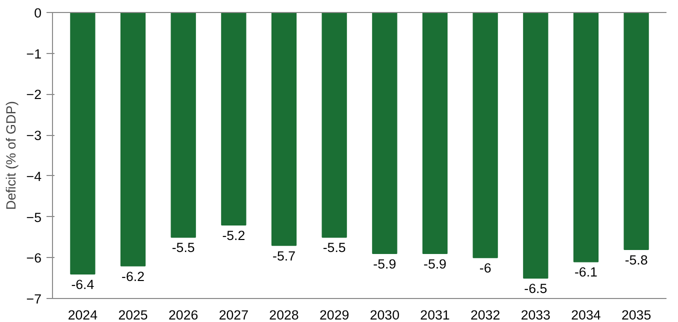 Image resolution: width=678 pixels, height=322 pixels. Describe the element at coordinates (10, 155) in the screenshot. I see `y-axis-title: Deficit (% of GDP)` at that location.